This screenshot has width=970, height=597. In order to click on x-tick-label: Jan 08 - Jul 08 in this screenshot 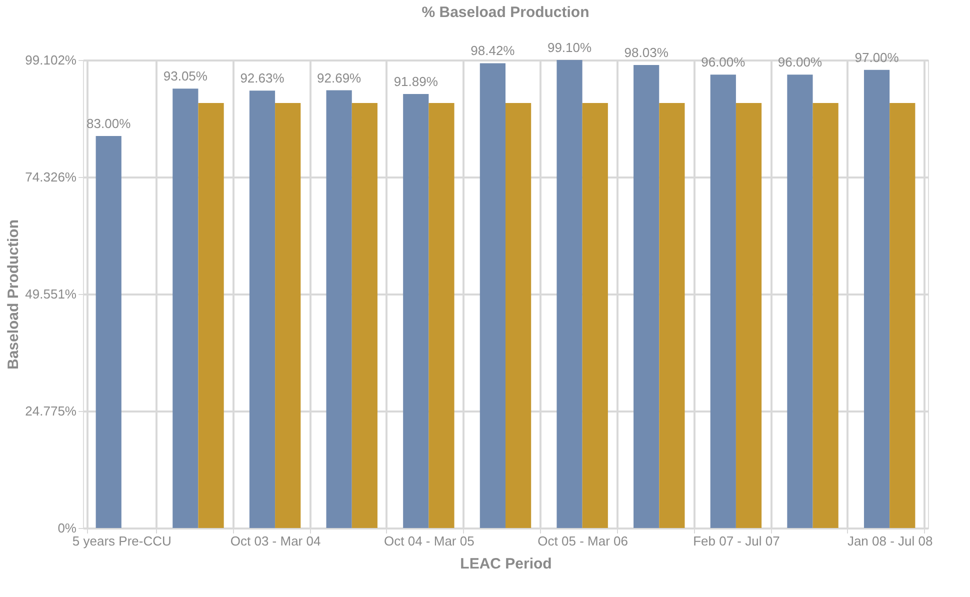, I will do `click(890, 541)`.